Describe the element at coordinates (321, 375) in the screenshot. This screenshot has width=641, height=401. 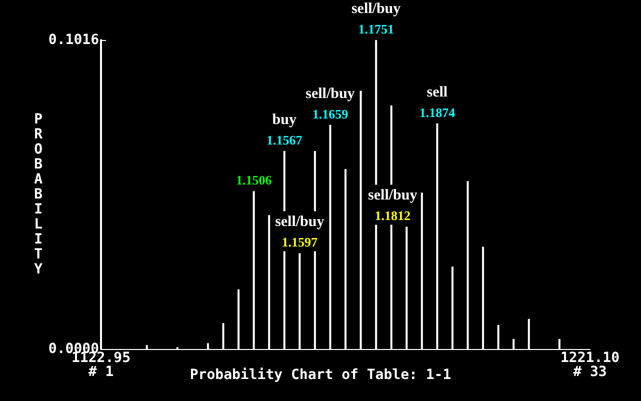
I see `text: Probability Chart of Table: 1-1` at that location.